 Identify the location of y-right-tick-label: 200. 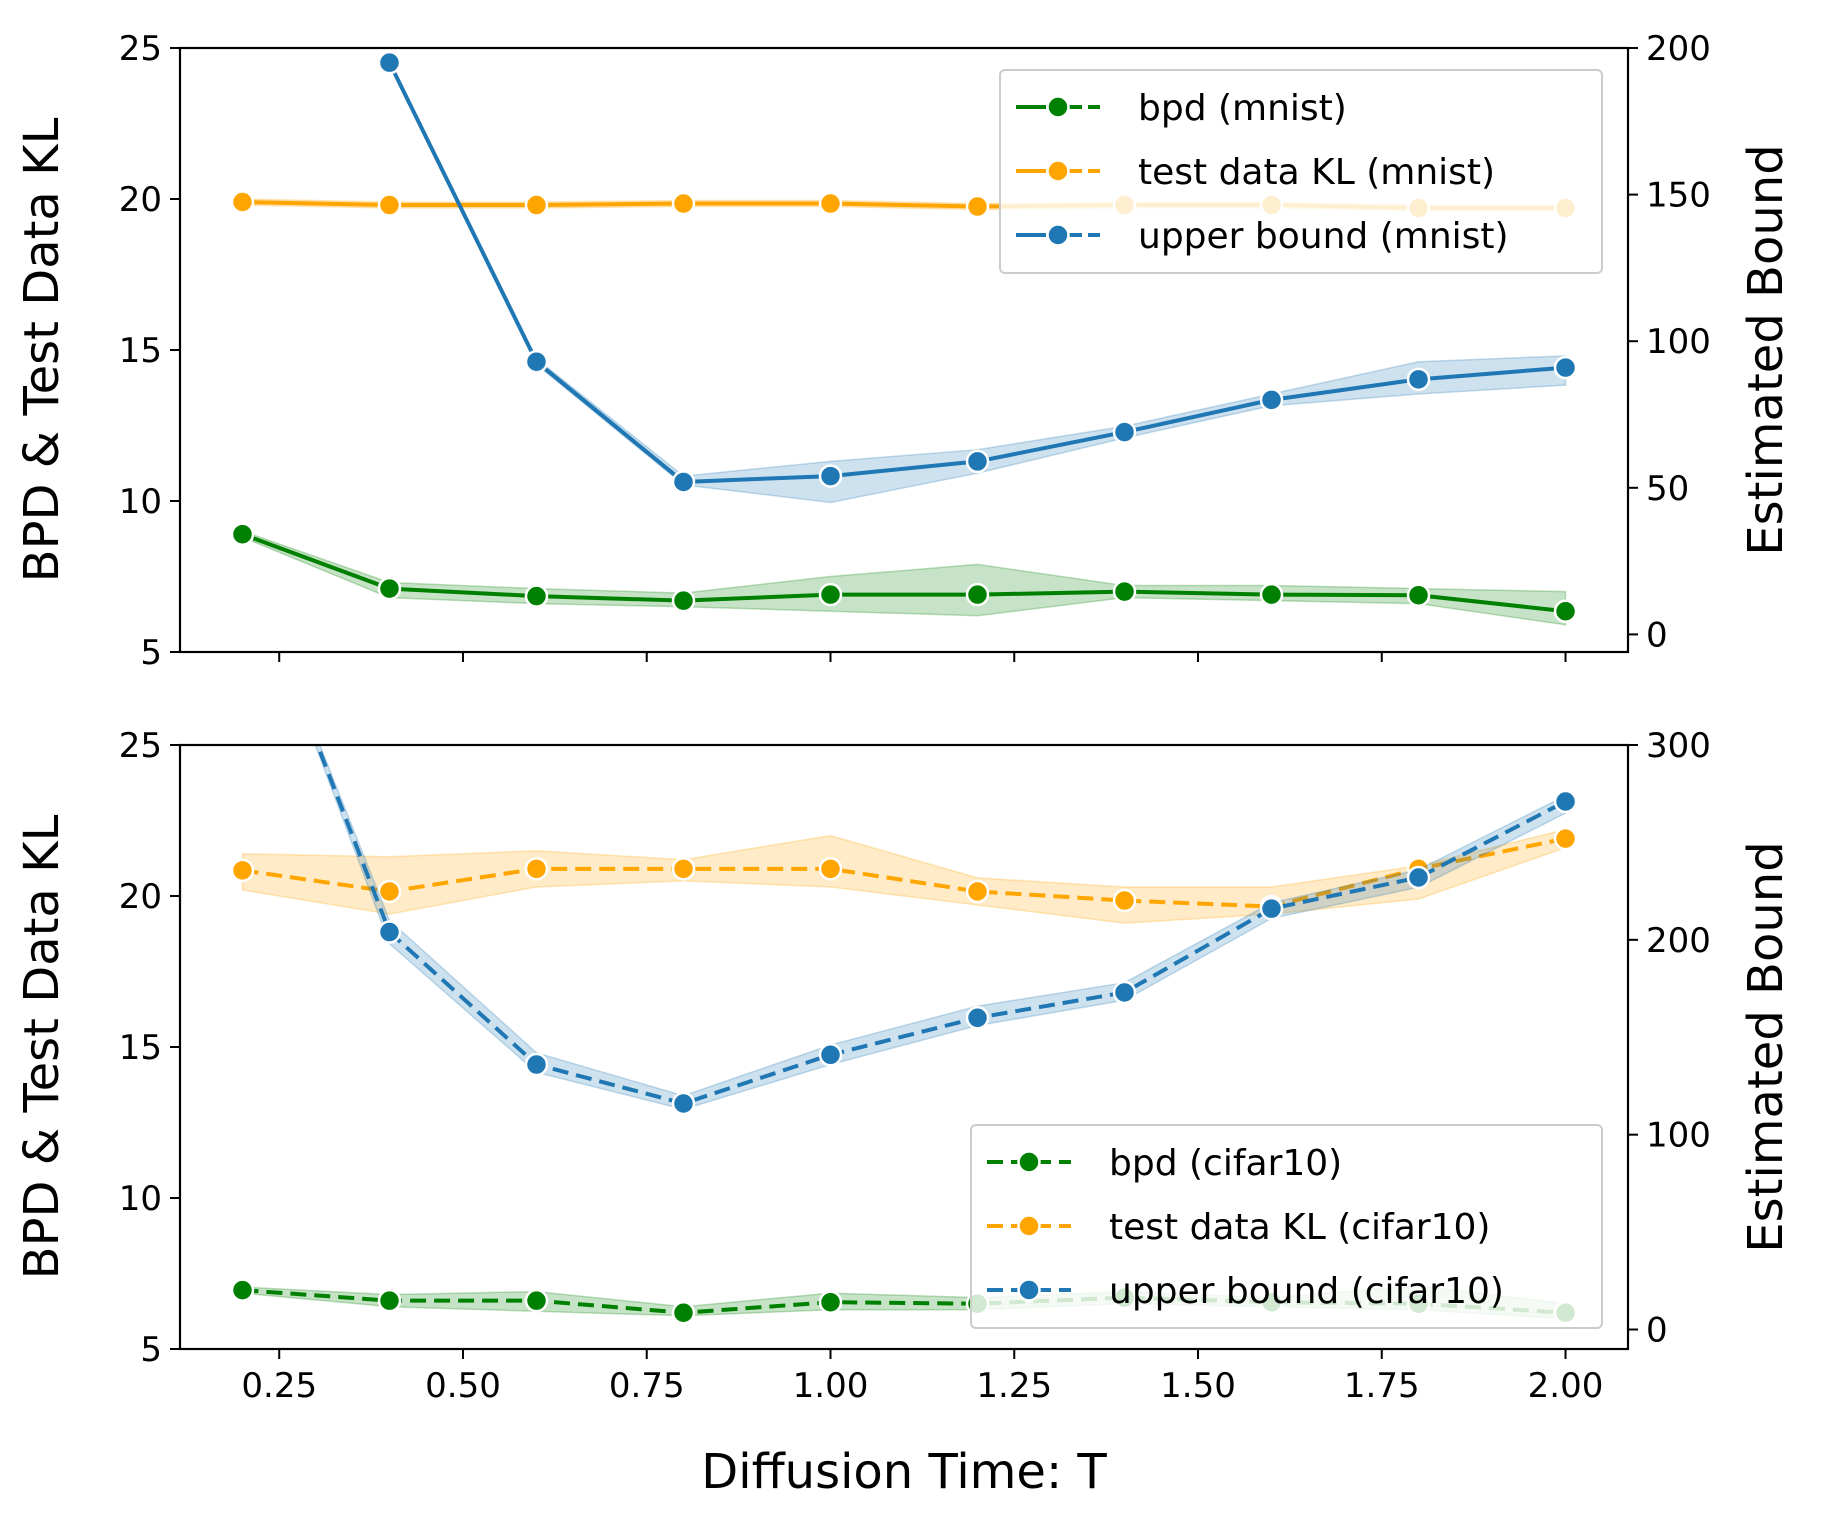
(1678, 941).